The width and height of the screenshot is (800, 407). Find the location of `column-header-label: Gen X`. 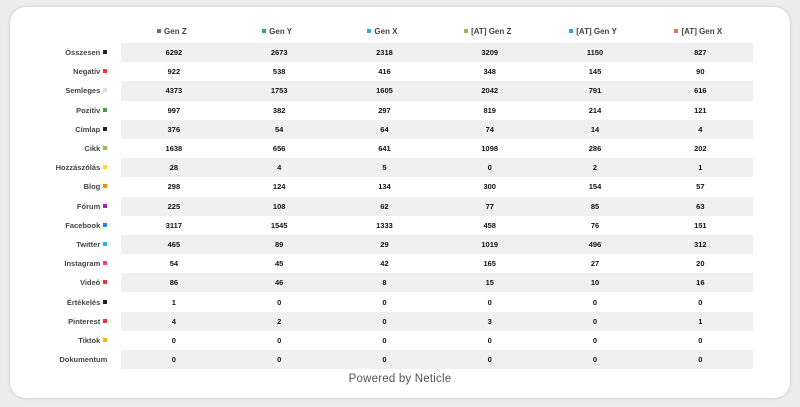

column-header-label: Gen X is located at coordinates (386, 31).